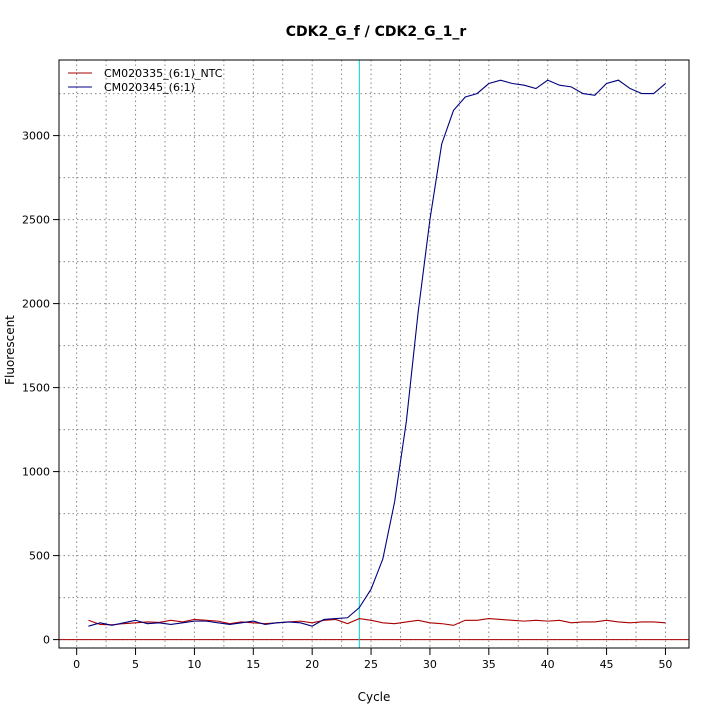 The height and width of the screenshot is (720, 720). Describe the element at coordinates (548, 664) in the screenshot. I see `x-tick-label: 40` at that location.